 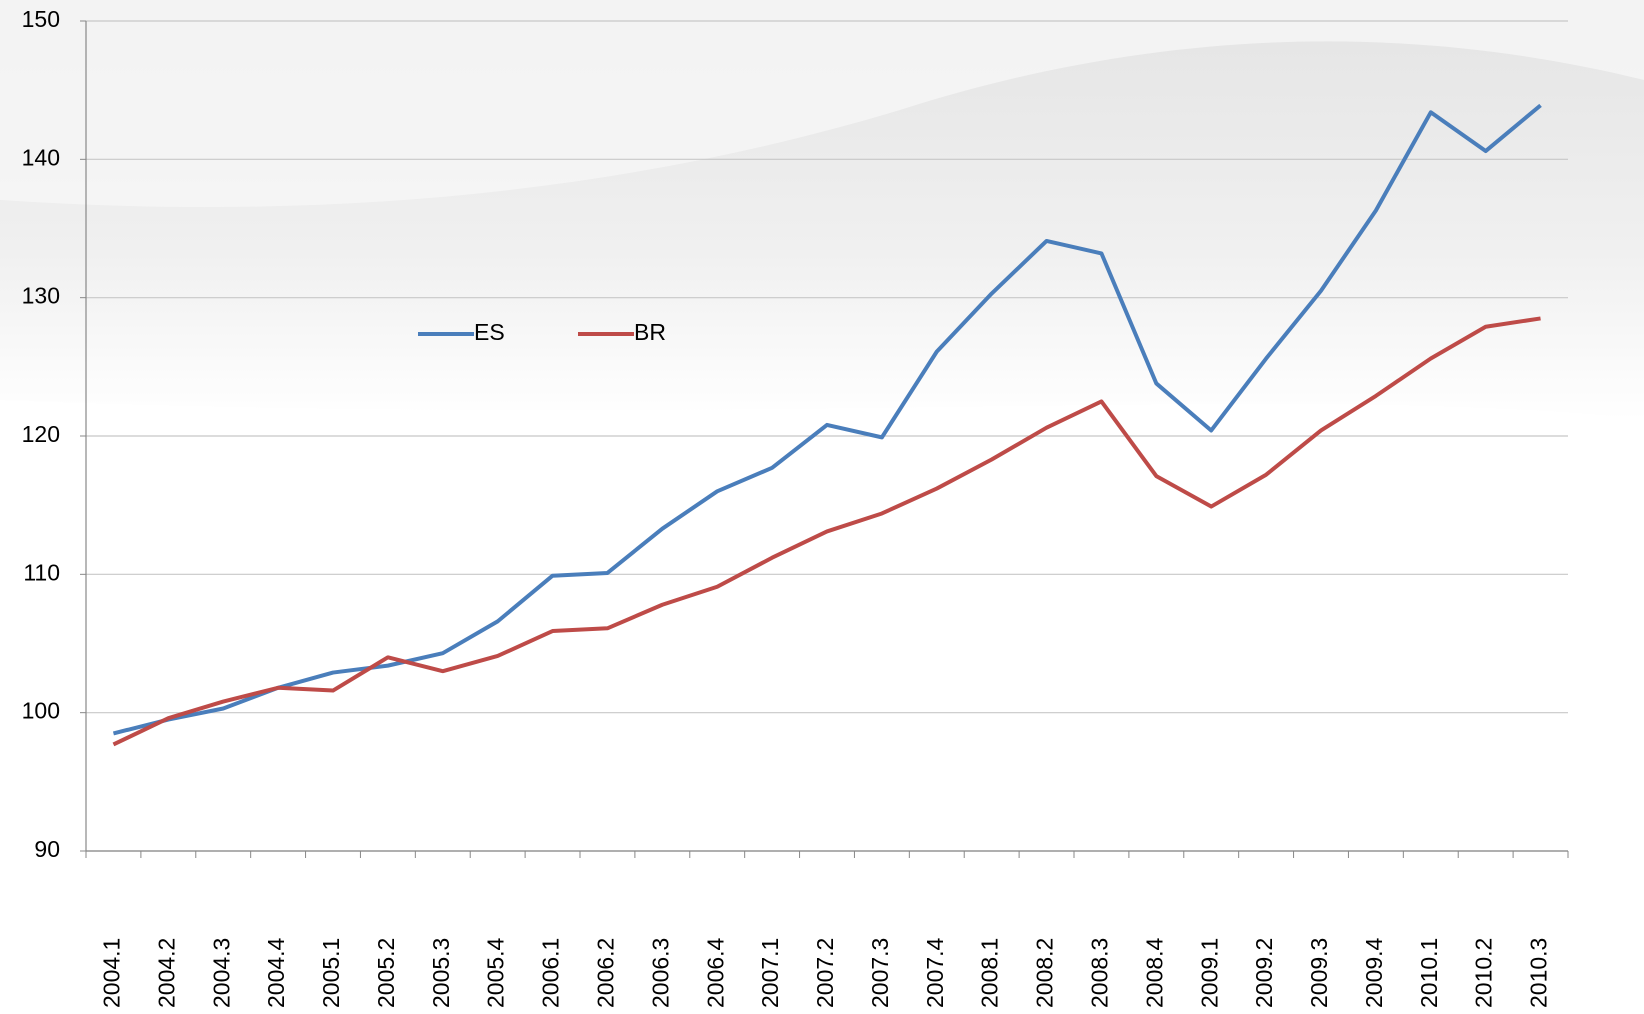 What do you see at coordinates (551, 973) in the screenshot?
I see `x-tick-label: 2006.1` at bounding box center [551, 973].